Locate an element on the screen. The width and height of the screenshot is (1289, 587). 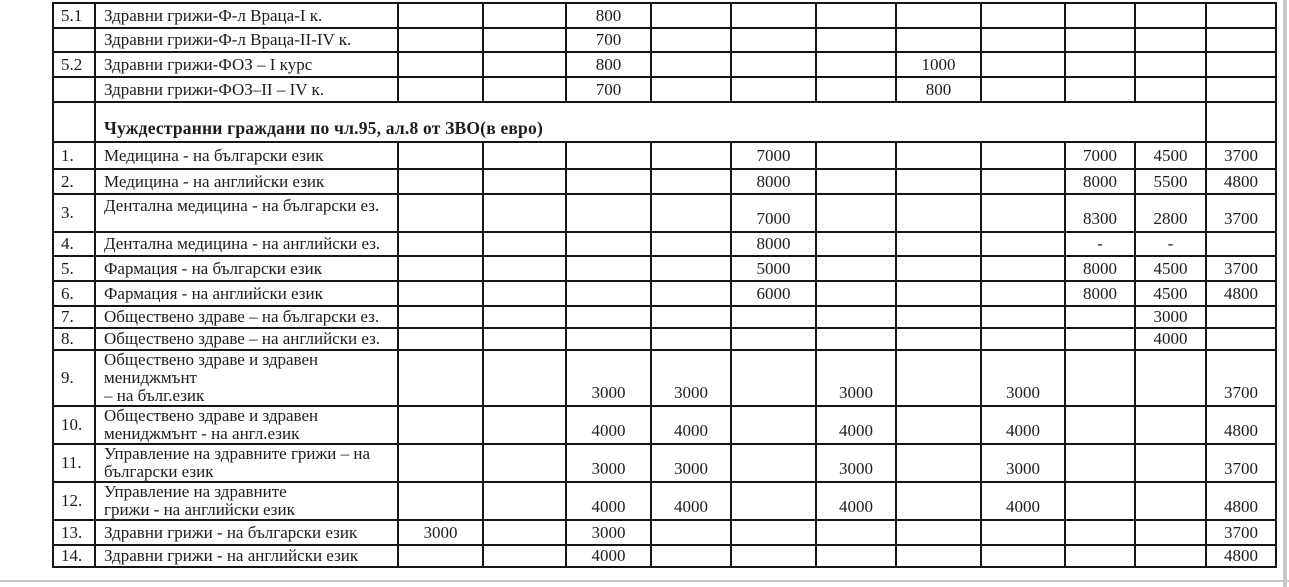
row-number-cell: 9. is located at coordinates (74, 378).